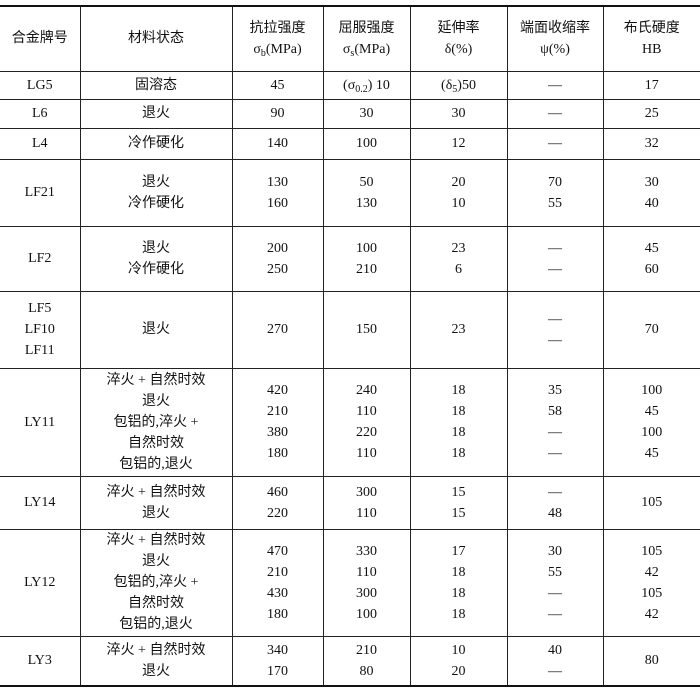 This screenshot has height=689, width=700. I want to click on cell-elongation: 17 18 18 18, so click(458, 582).